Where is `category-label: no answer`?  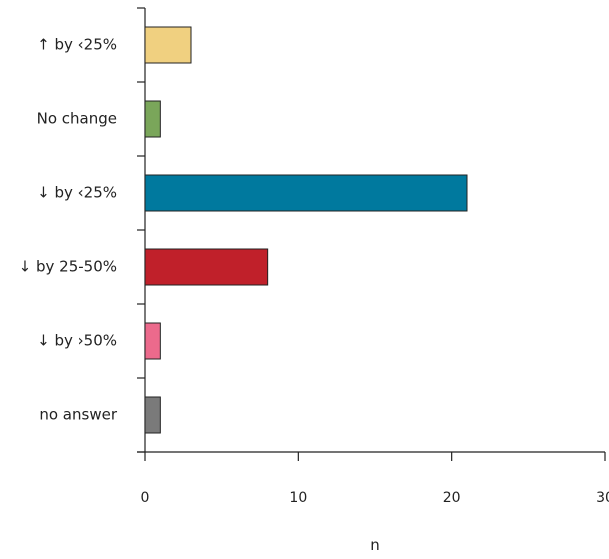
category-label: no answer is located at coordinates (78, 415).